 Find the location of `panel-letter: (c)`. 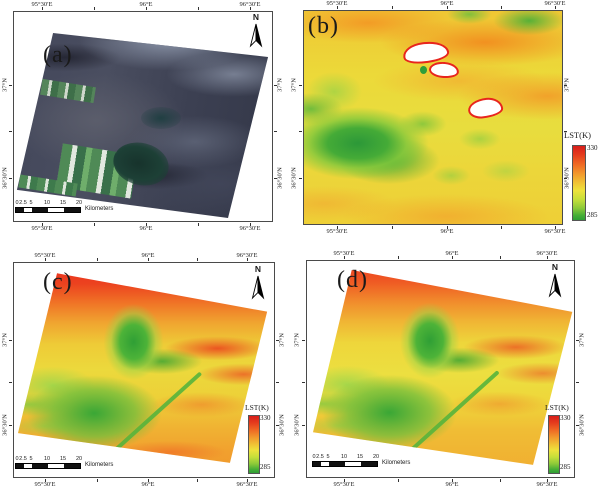

panel-letter: (c) is located at coordinates (58, 282).